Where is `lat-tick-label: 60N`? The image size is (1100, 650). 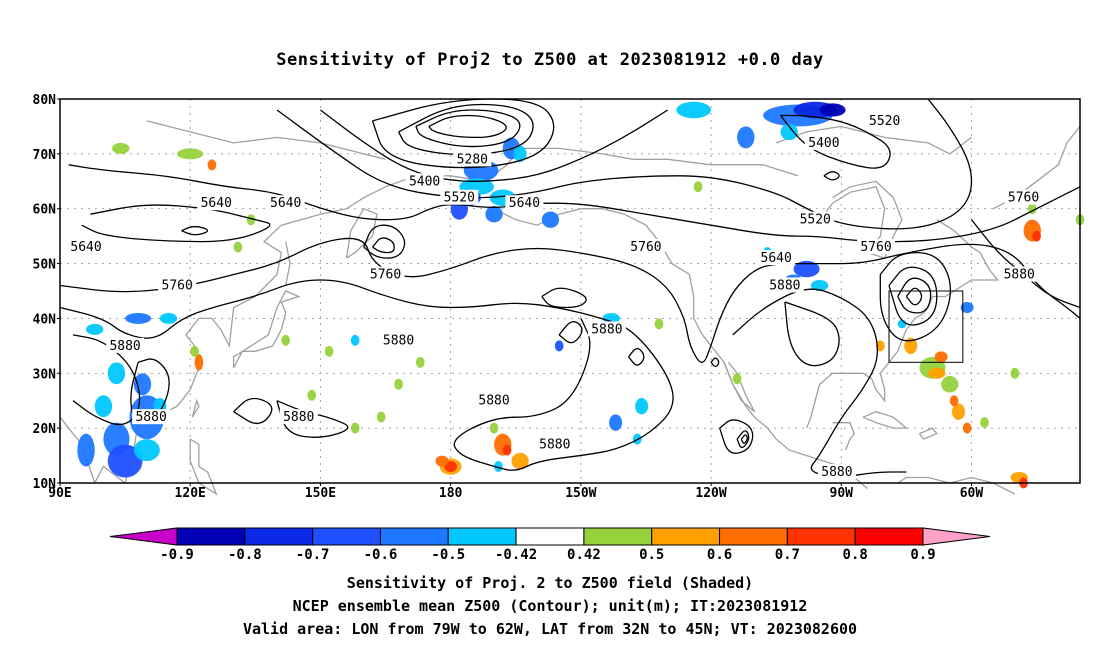
lat-tick-label: 60N is located at coordinates (45, 210).